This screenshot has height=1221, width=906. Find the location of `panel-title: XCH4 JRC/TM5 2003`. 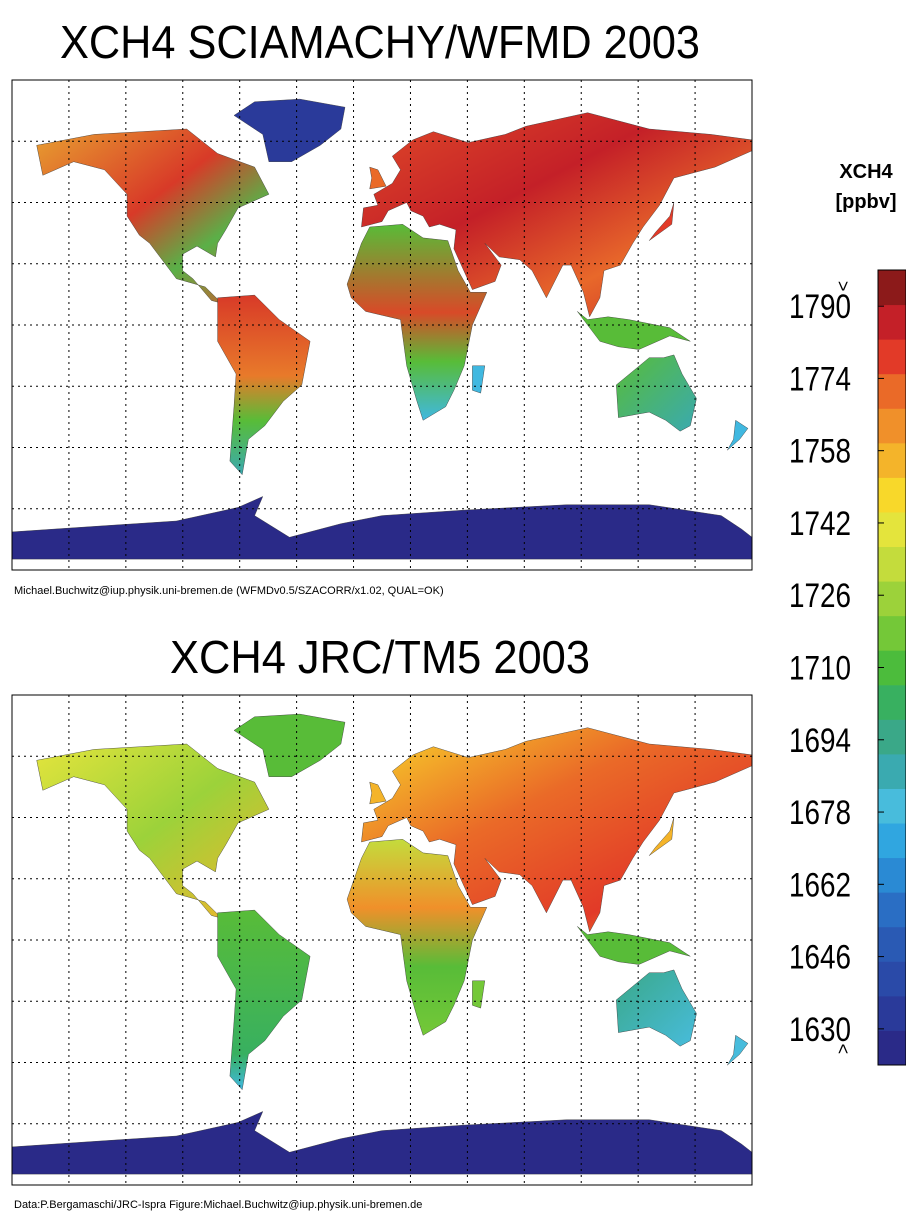

panel-title: XCH4 JRC/TM5 2003 is located at coordinates (380, 657).